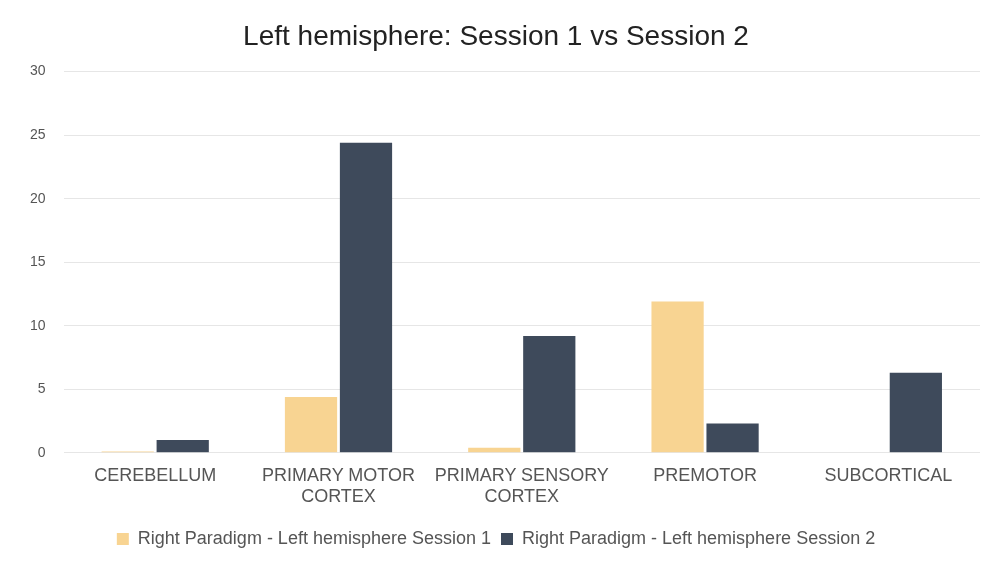  I want to click on y-tick-label: 20, so click(37, 197).